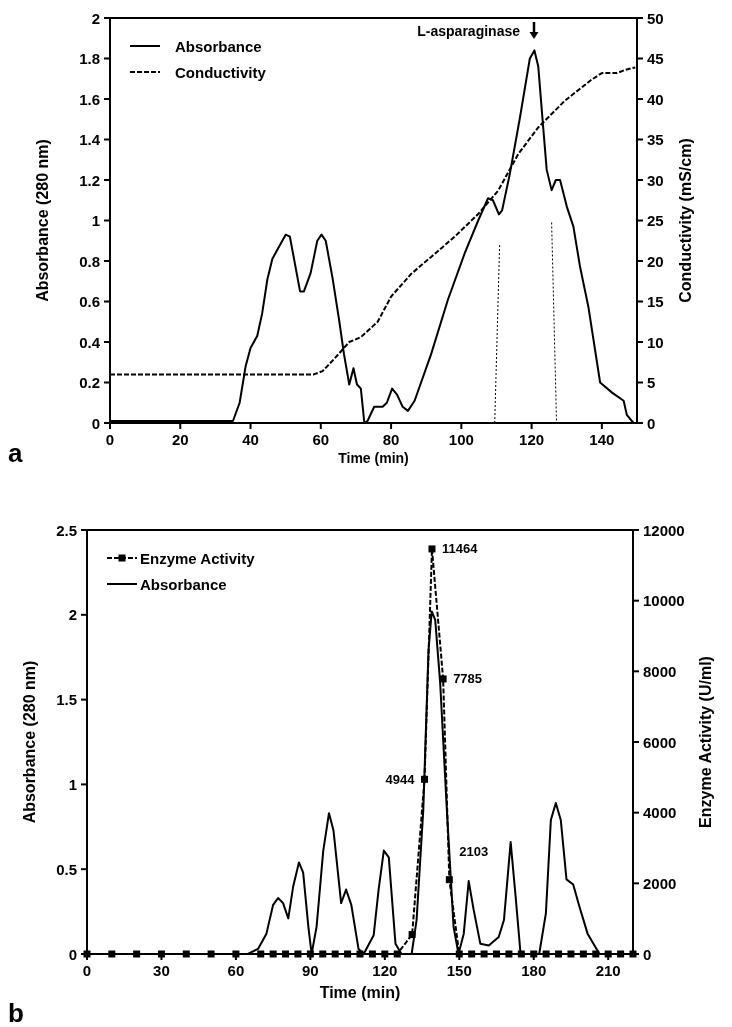 This screenshot has width=732, height=1027. Describe the element at coordinates (15, 453) in the screenshot. I see `text: a` at that location.